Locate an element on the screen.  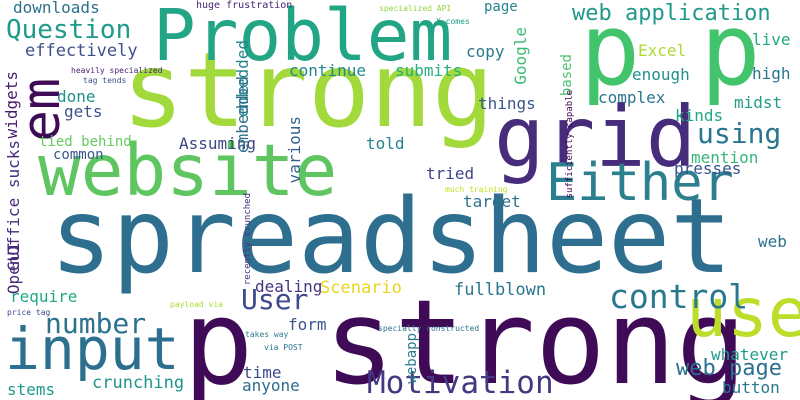
word-button: button is located at coordinates (751, 387).